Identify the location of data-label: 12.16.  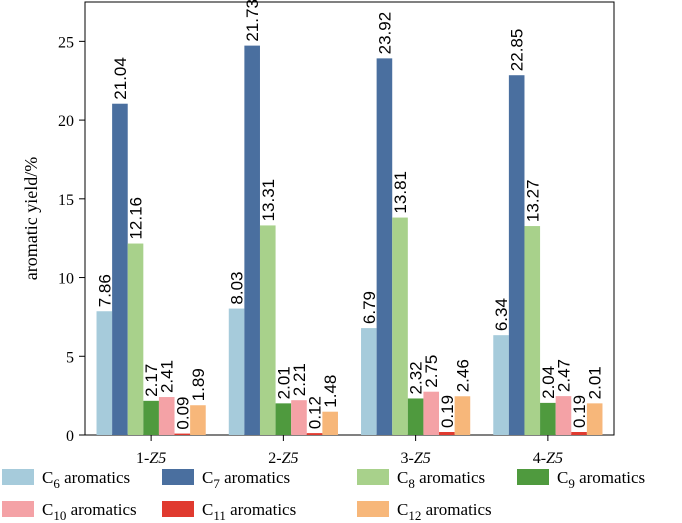
(136, 218).